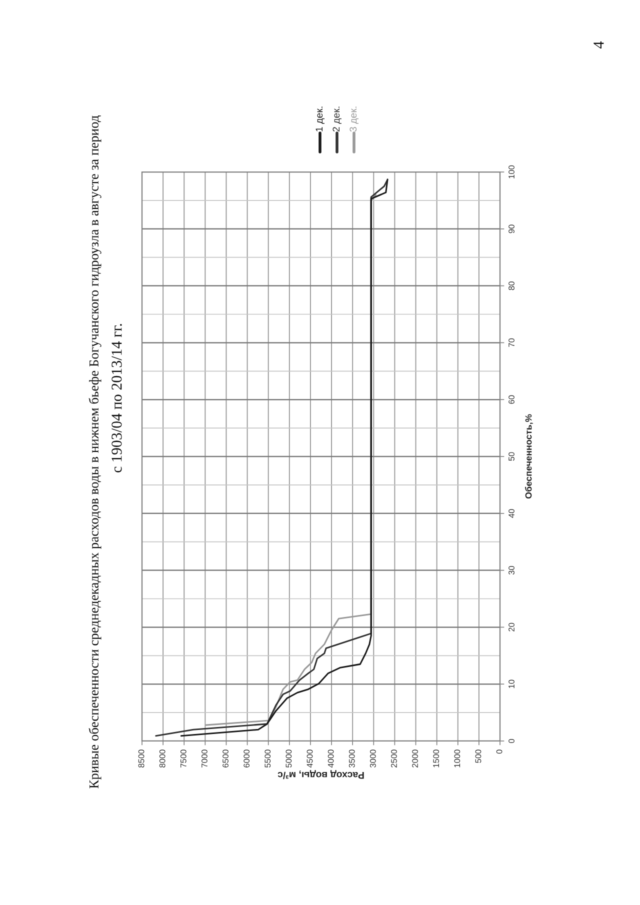 The width and height of the screenshot is (640, 905). What do you see at coordinates (205, 759) in the screenshot?
I see `x-tick-label: 7000` at bounding box center [205, 759].